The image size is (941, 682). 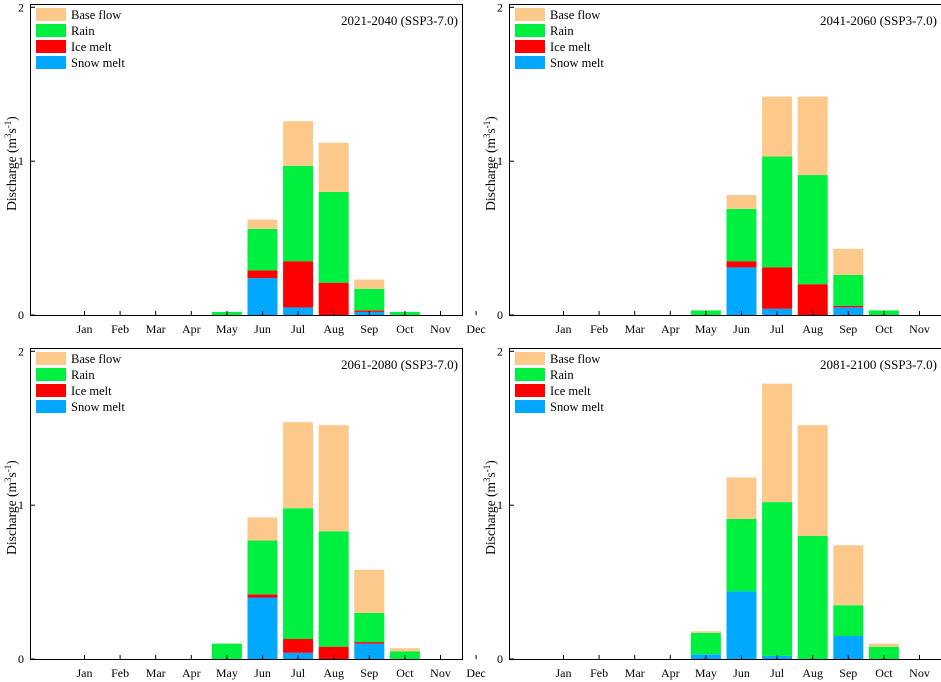 I want to click on x-tick-label: Mar, so click(x=635, y=329).